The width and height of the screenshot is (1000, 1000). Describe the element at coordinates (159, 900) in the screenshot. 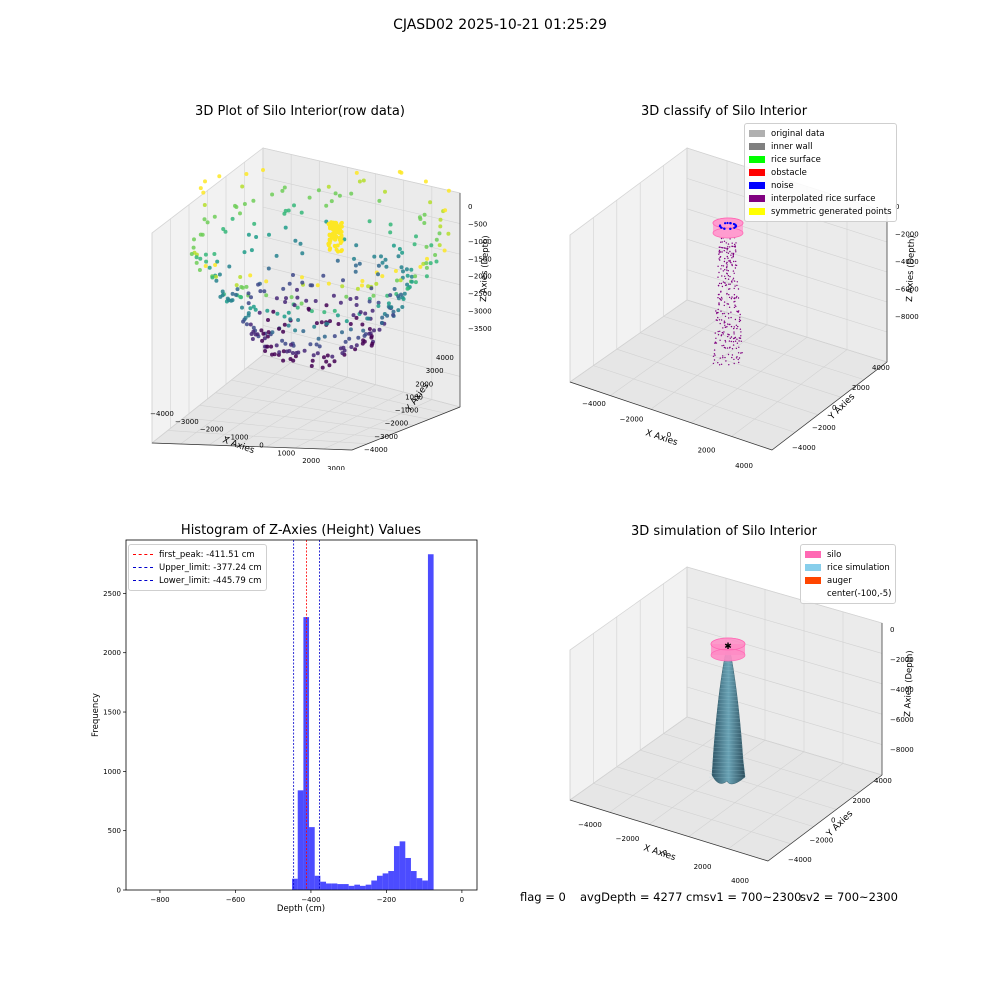

I see `hist-x-tick-label: −800` at that location.